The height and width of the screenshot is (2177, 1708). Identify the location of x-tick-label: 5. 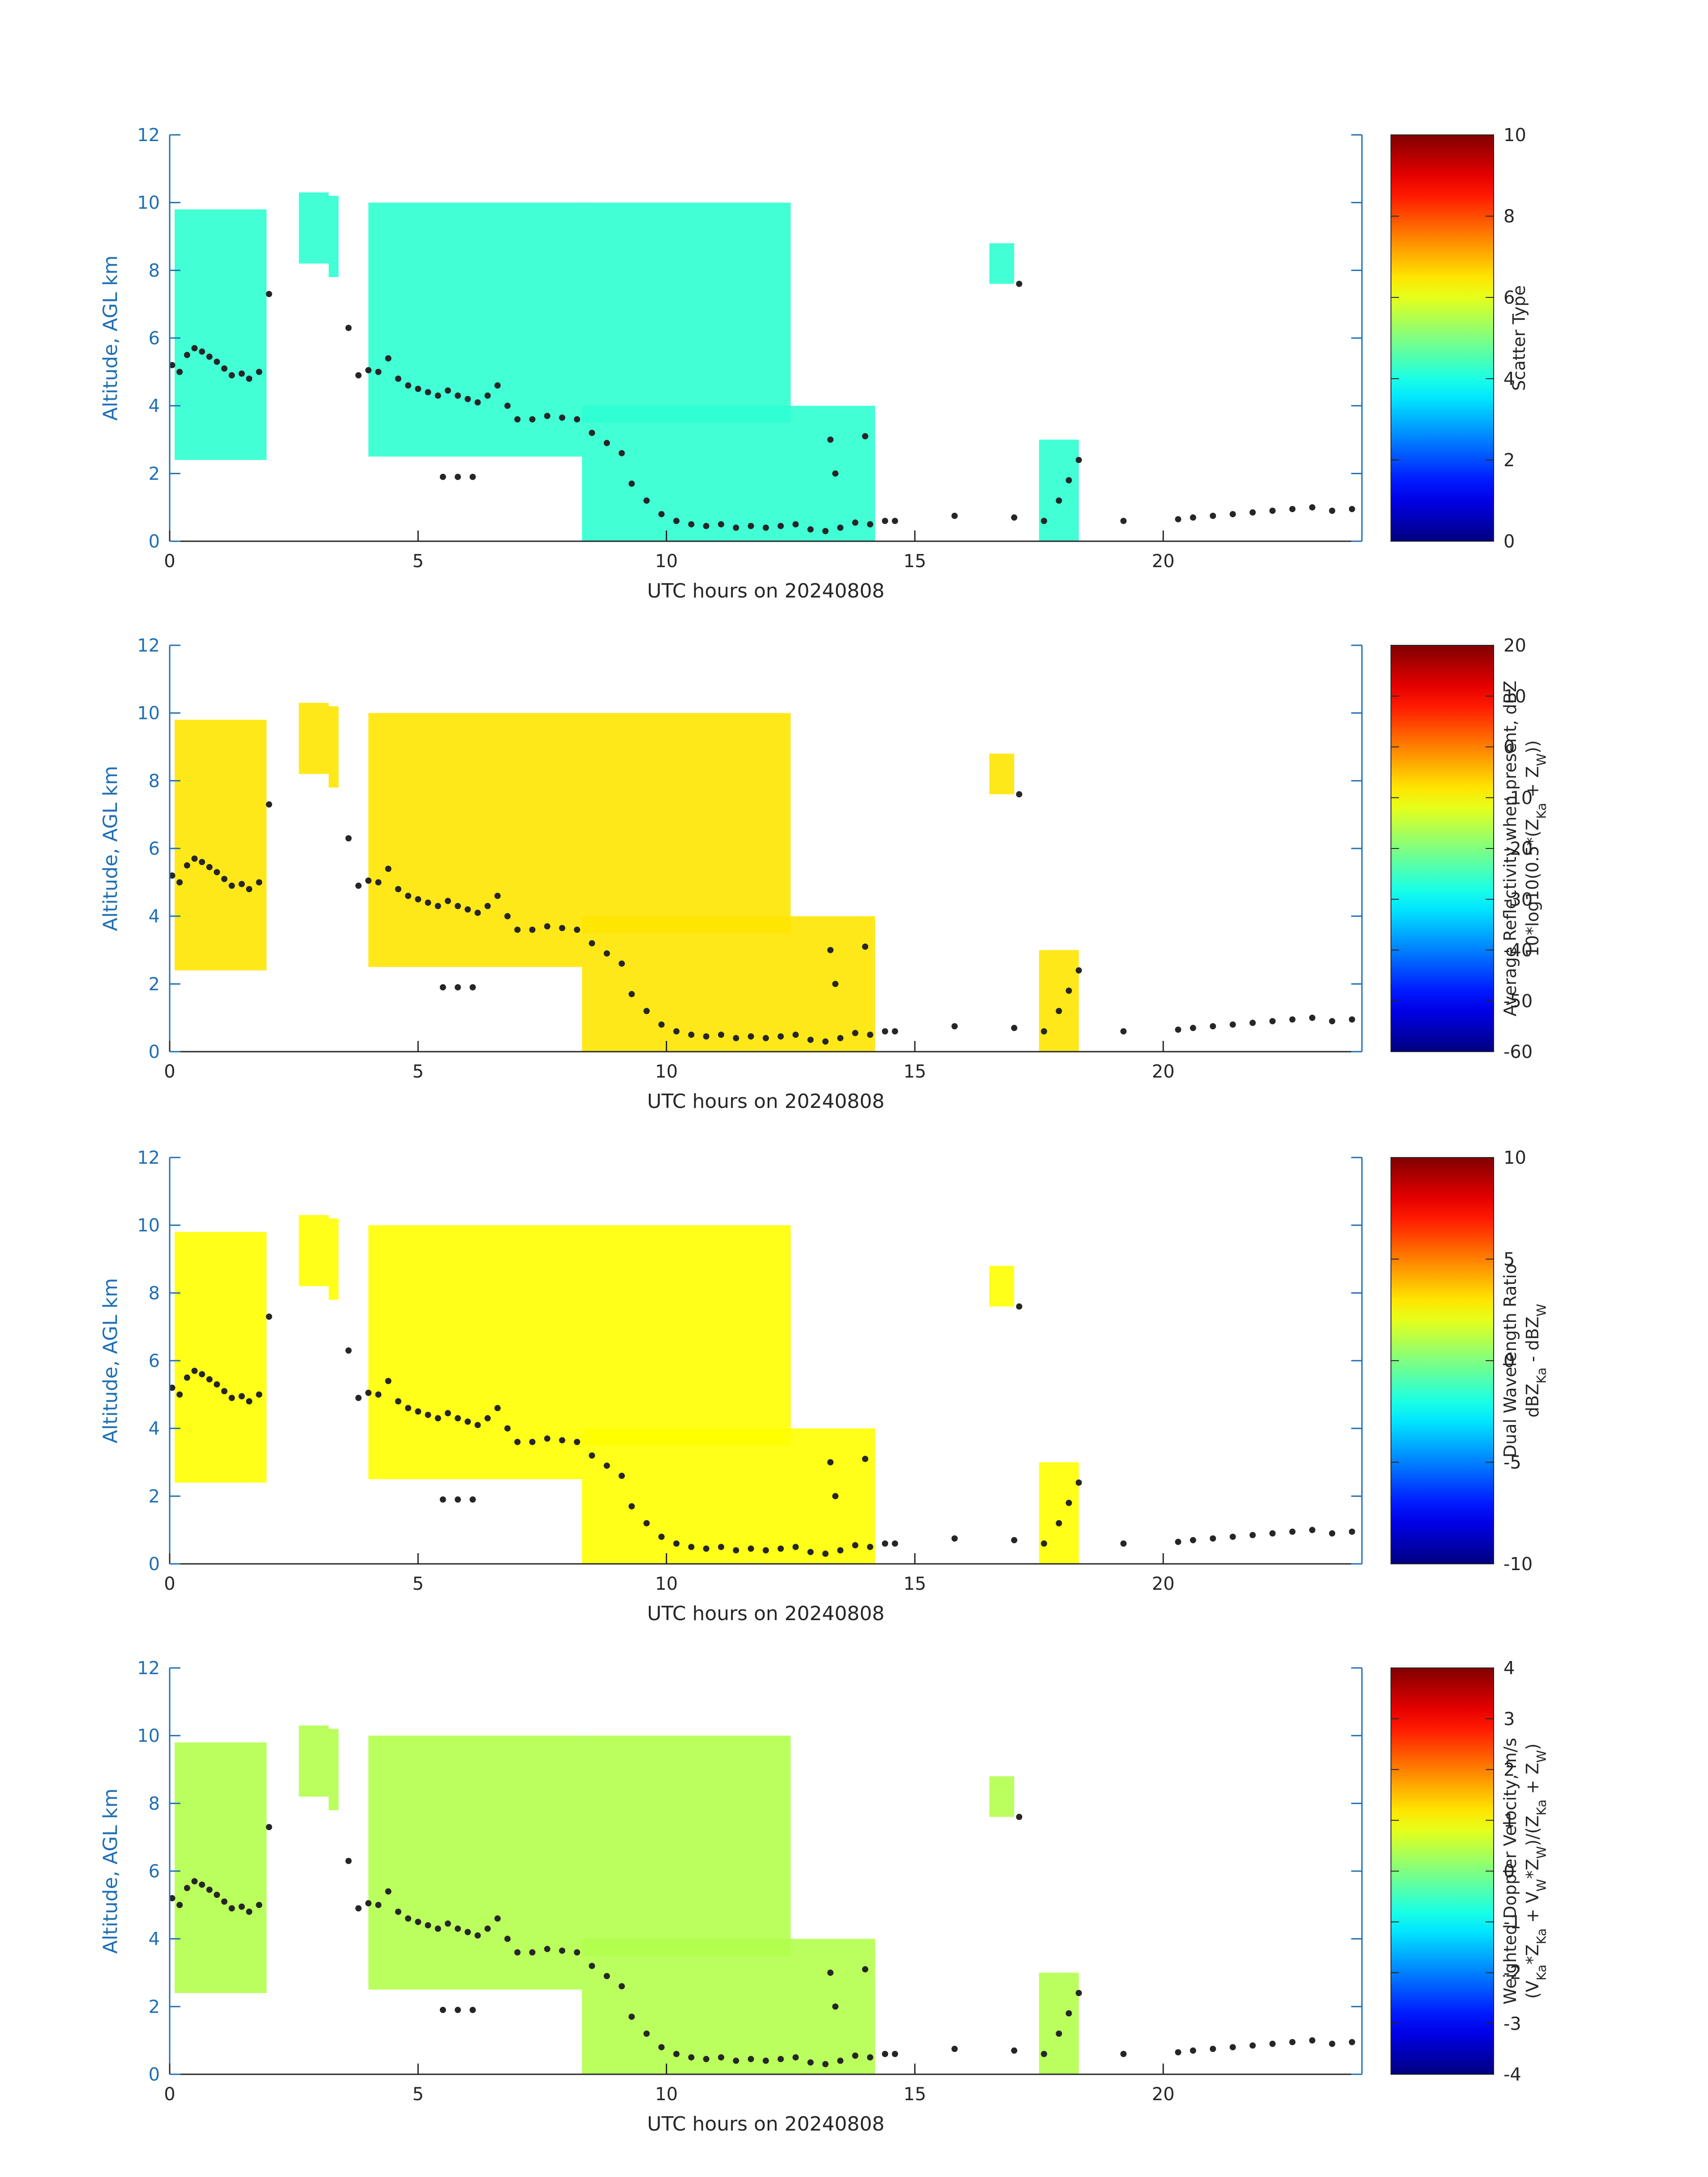
(418, 2094).